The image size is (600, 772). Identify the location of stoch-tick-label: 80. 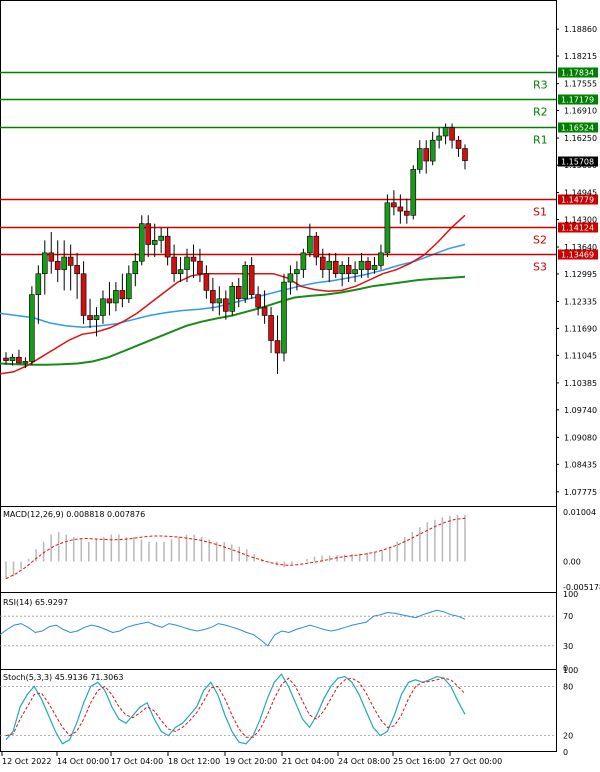
(568, 686).